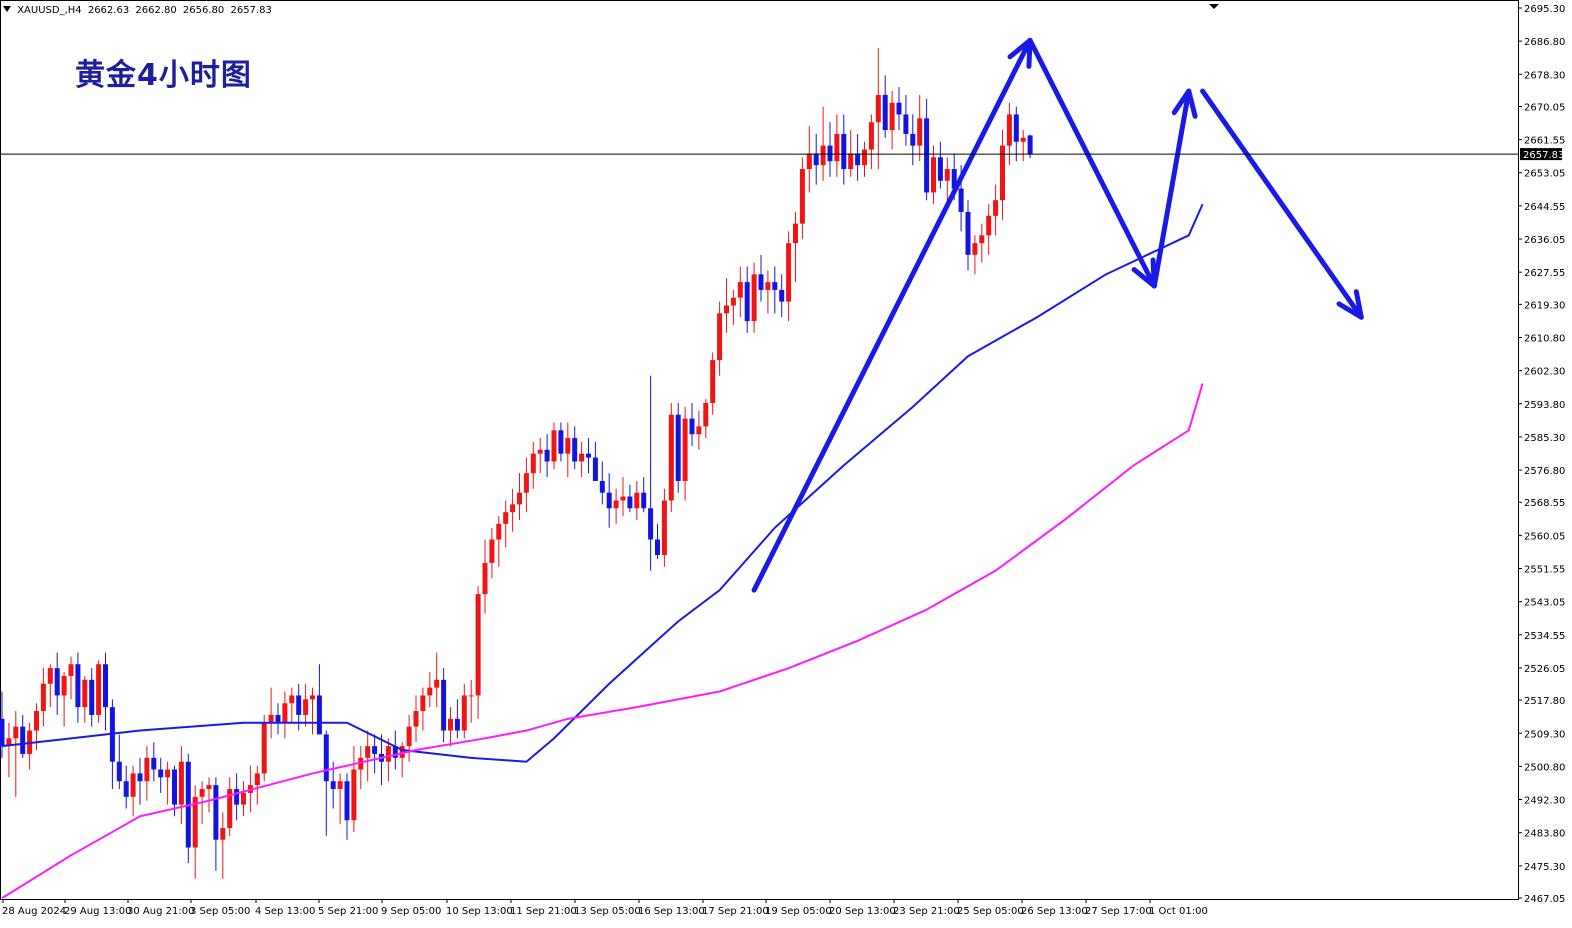 The image size is (1572, 928). What do you see at coordinates (1118, 911) in the screenshot?
I see `x-tick-label: 27 Sep 17:00` at bounding box center [1118, 911].